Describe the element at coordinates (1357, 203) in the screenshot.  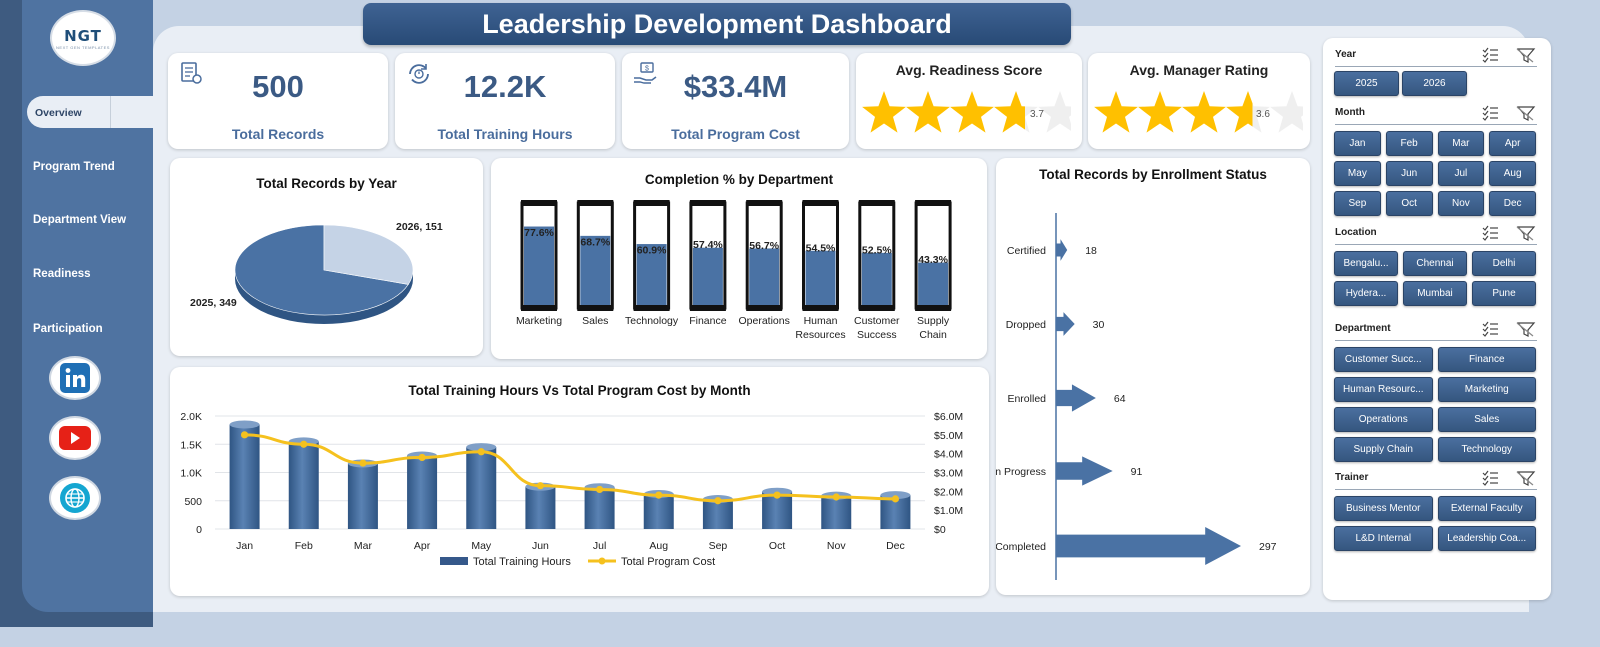
I see `slicer-option: Sep` at that location.